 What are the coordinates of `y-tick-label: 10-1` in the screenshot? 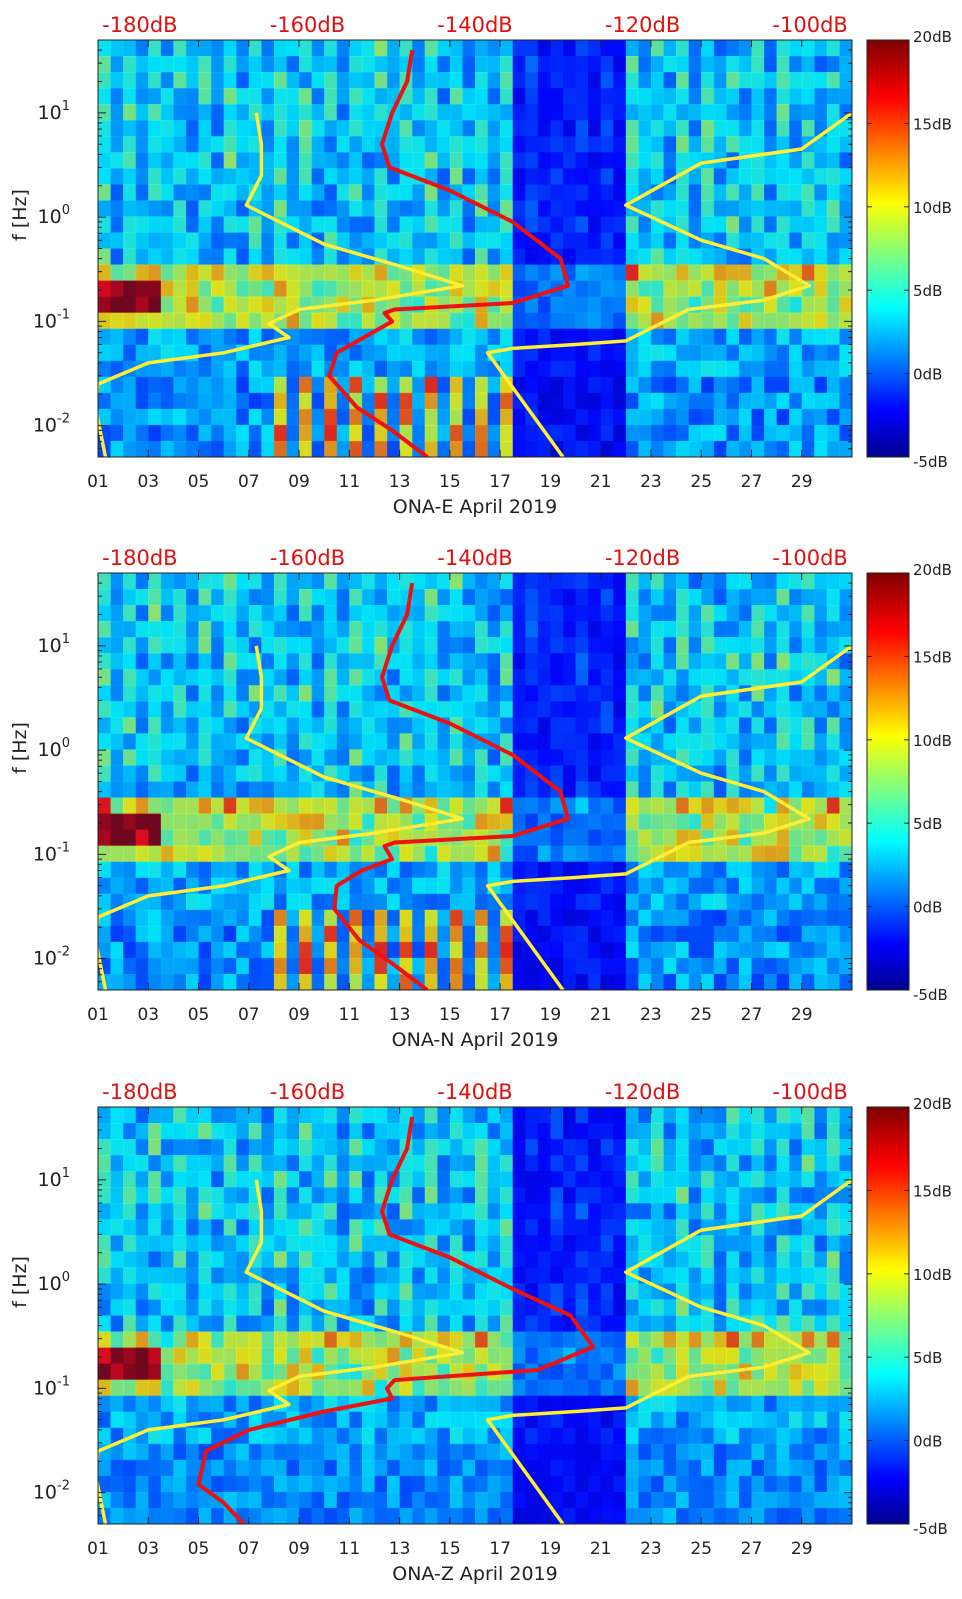 It's located at (51, 852).